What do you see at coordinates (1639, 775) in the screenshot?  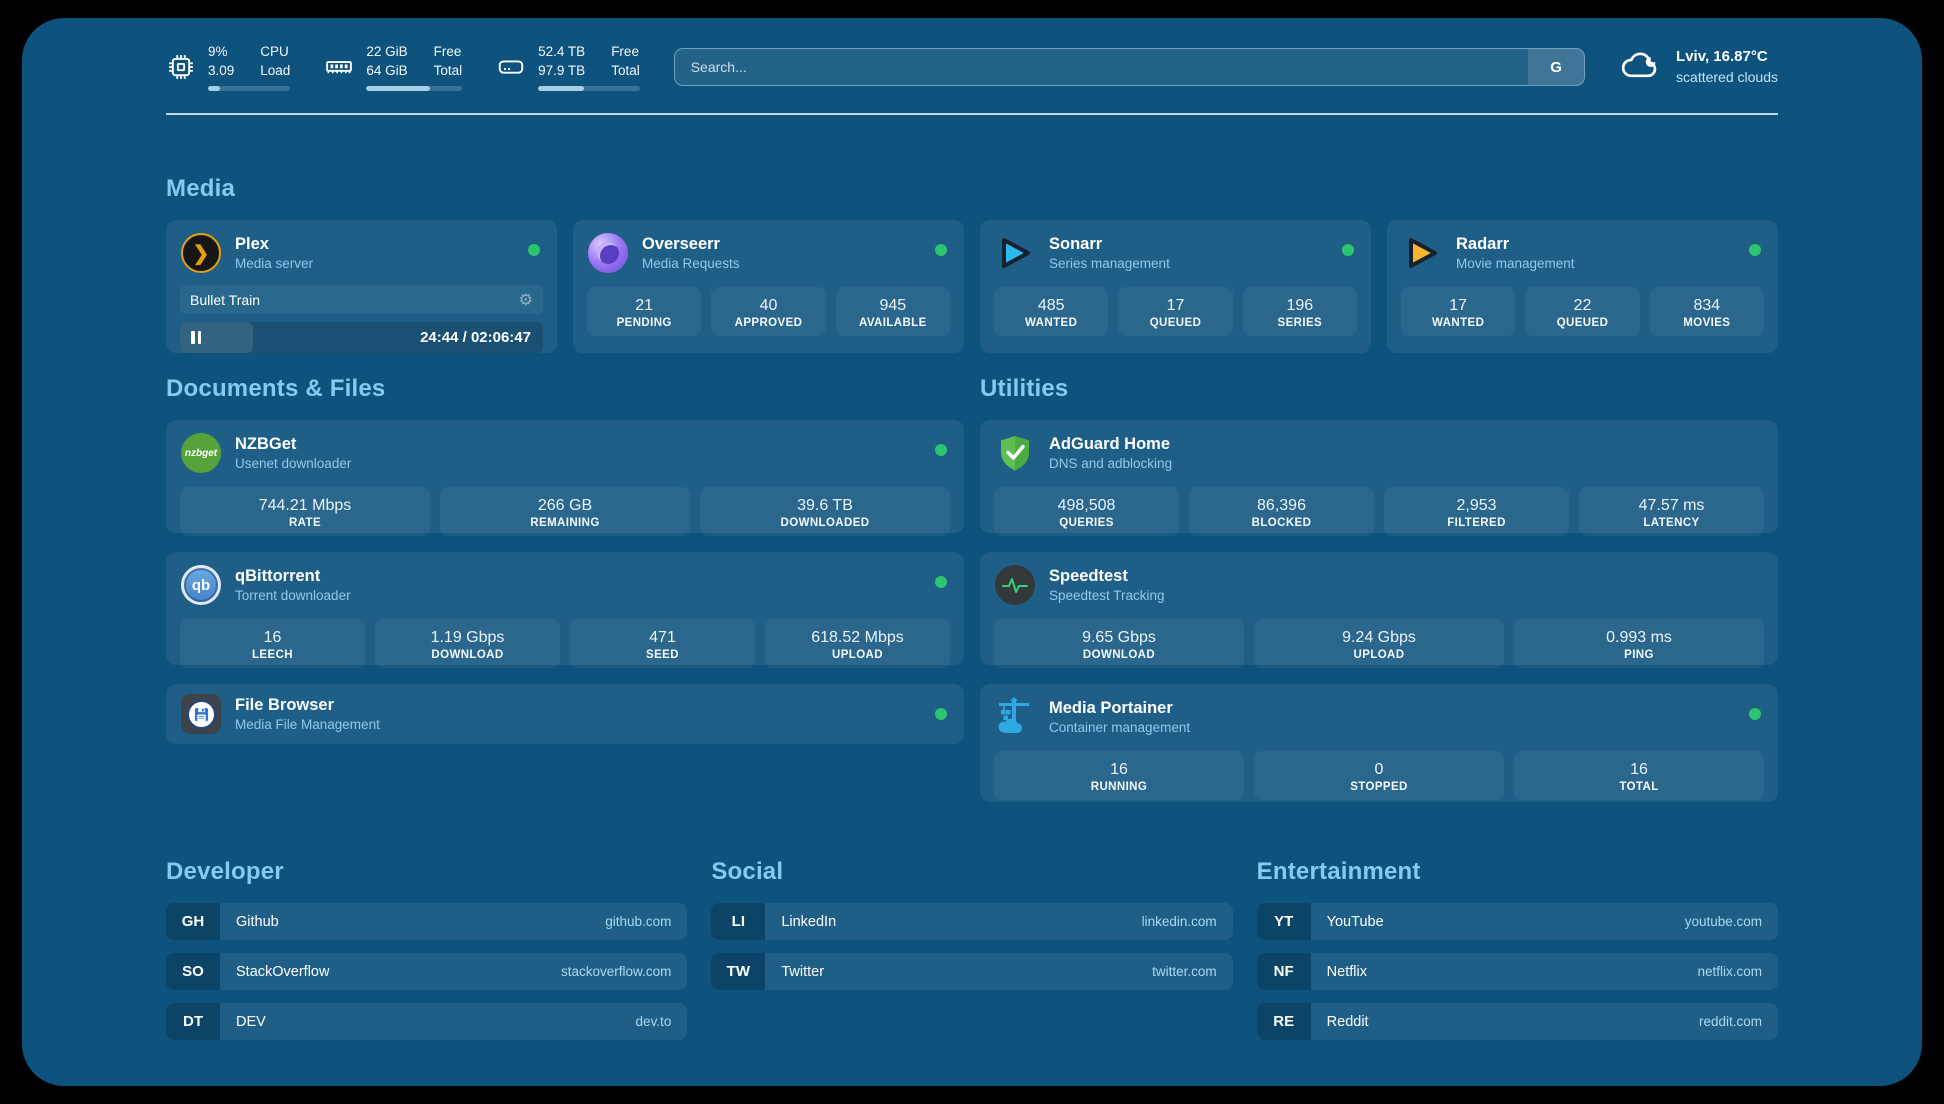 I see `stat-tile: 16 TOTAL` at bounding box center [1639, 775].